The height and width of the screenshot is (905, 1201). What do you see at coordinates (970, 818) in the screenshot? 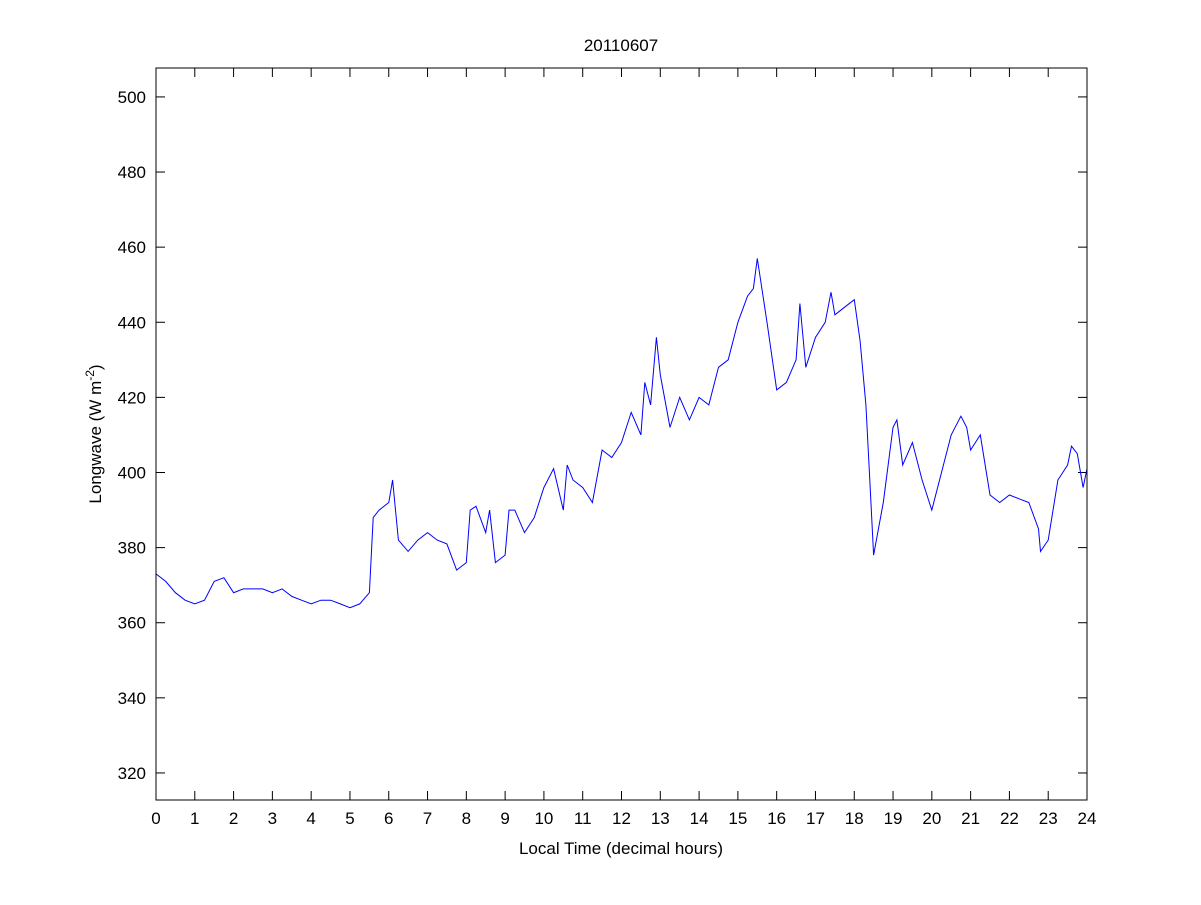
I see `x-tick-label: 21` at bounding box center [970, 818].